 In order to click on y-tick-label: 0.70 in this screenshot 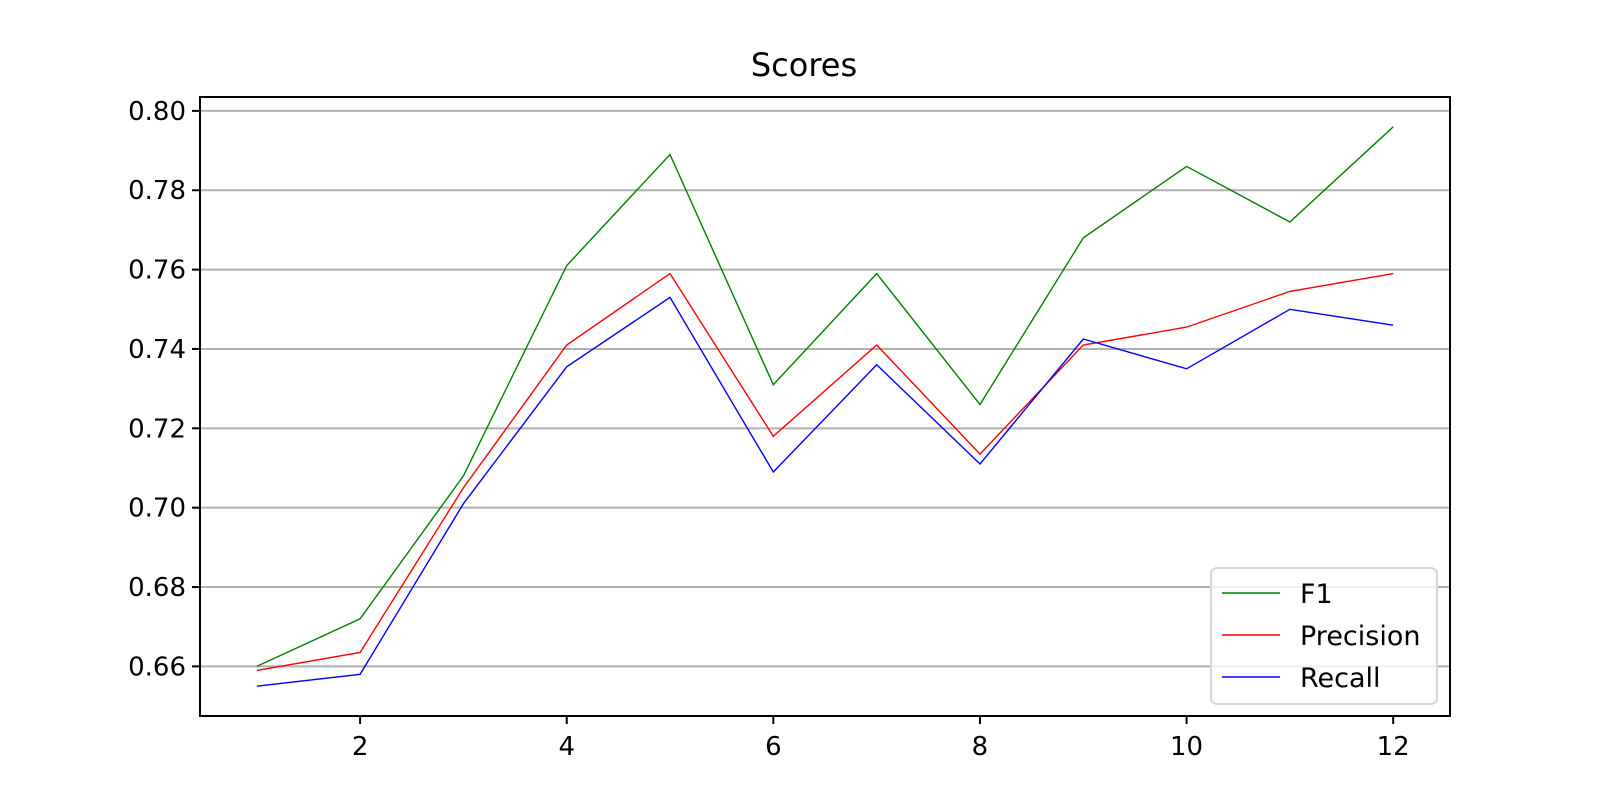, I will do `click(157, 509)`.